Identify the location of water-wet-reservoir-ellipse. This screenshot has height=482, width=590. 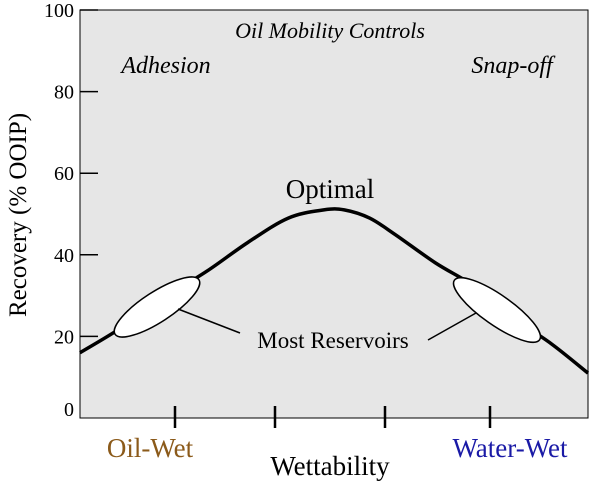
(497, 310).